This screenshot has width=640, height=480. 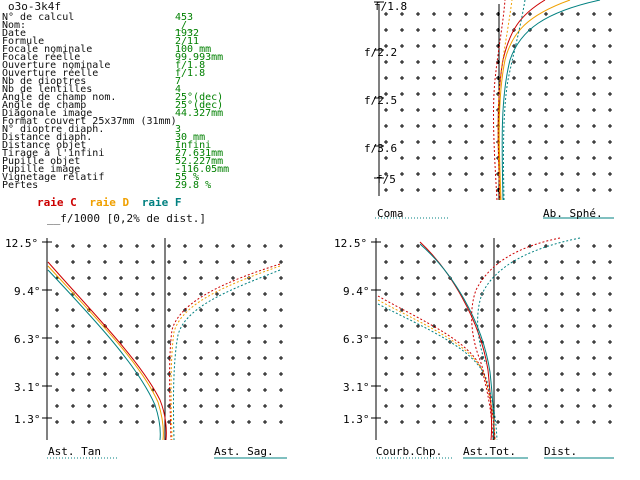 I want to click on data-row-value: 4, so click(x=178, y=89).